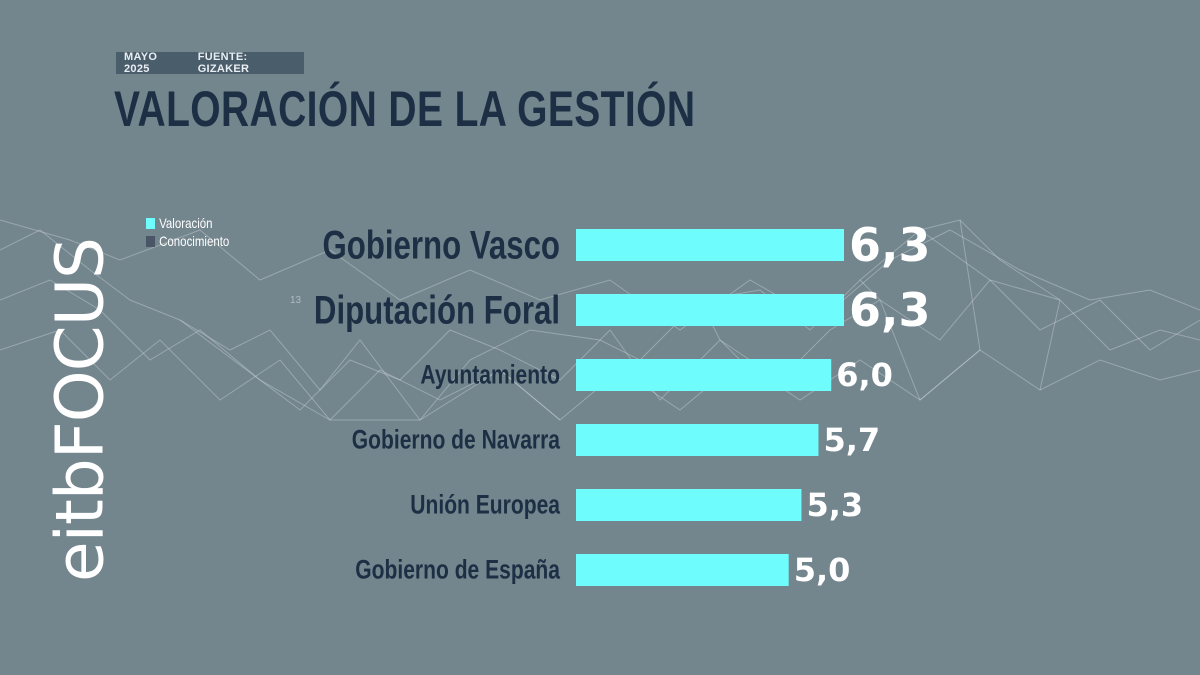 Image resolution: width=1200 pixels, height=675 pixels. What do you see at coordinates (151, 223) in the screenshot?
I see `legend-swatch-valoracion` at bounding box center [151, 223].